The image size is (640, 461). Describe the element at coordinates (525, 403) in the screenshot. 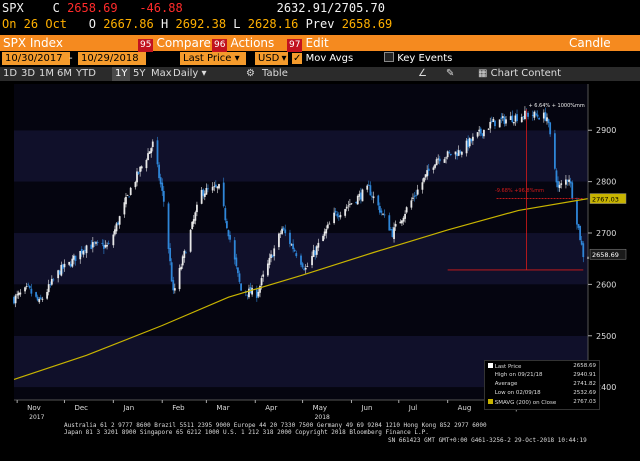

I see `legend-label: SMAVG (200) on Close` at that location.